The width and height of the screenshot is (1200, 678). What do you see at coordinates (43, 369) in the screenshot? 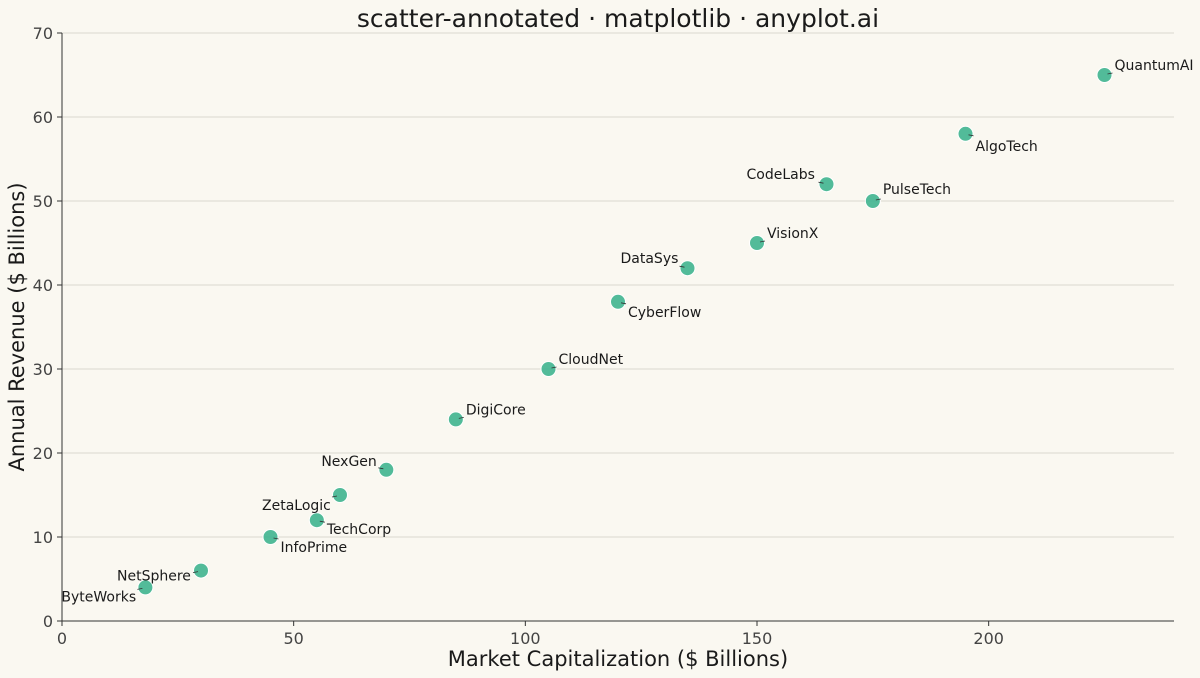
I see `y-tick-label: 30` at bounding box center [43, 369].